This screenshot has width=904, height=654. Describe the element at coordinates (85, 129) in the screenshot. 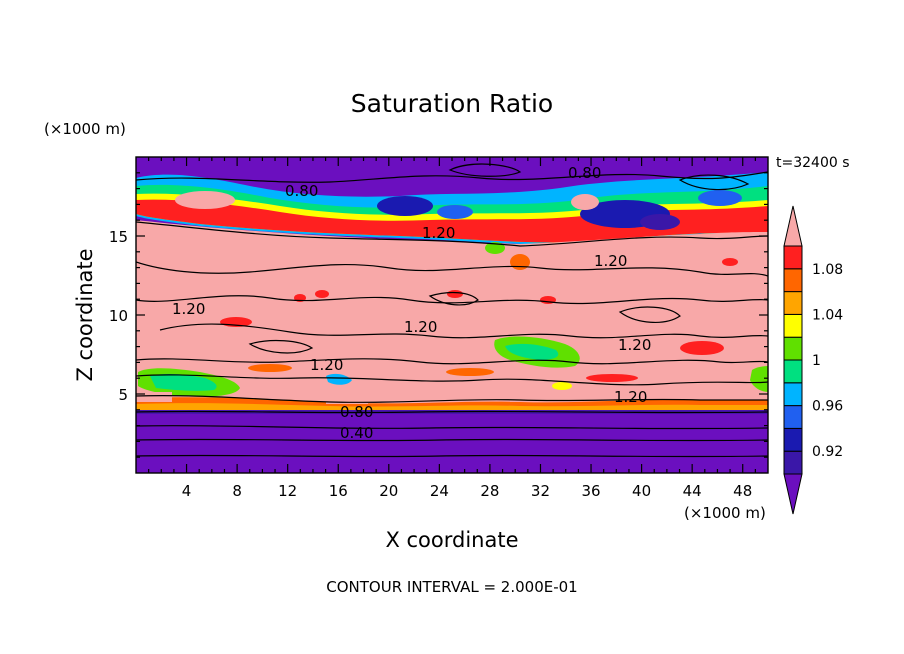

I see `y-axis-unit: (×1000 m)` at that location.